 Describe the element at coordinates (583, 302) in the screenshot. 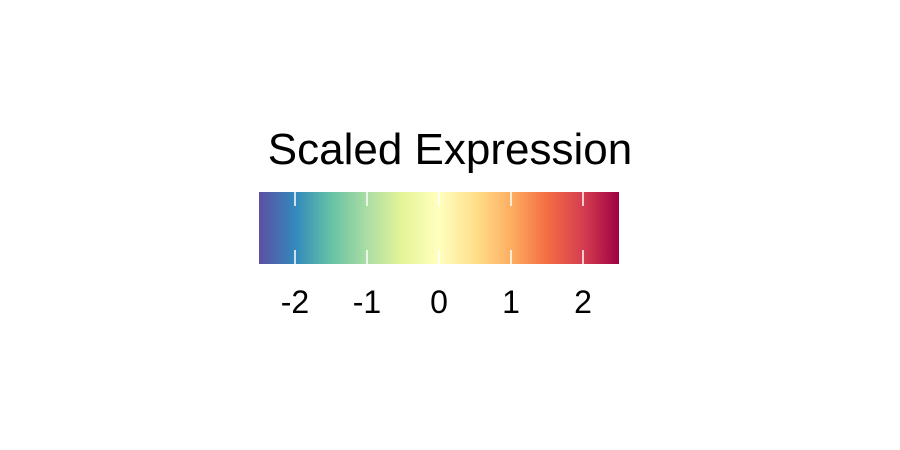

I see `colorbar-tick-label: 2` at that location.